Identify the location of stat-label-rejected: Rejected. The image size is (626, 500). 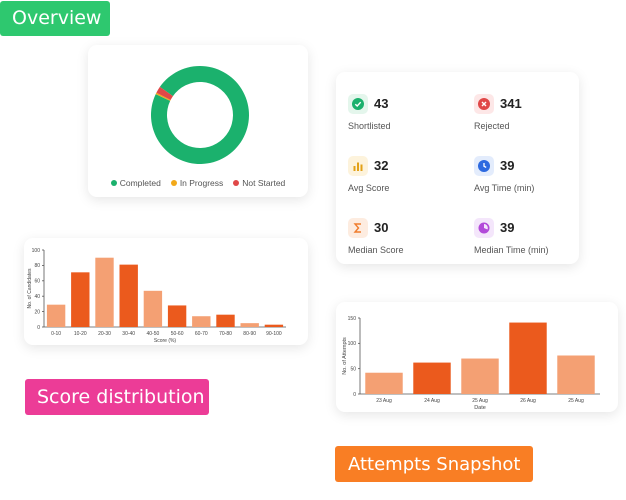
(492, 126).